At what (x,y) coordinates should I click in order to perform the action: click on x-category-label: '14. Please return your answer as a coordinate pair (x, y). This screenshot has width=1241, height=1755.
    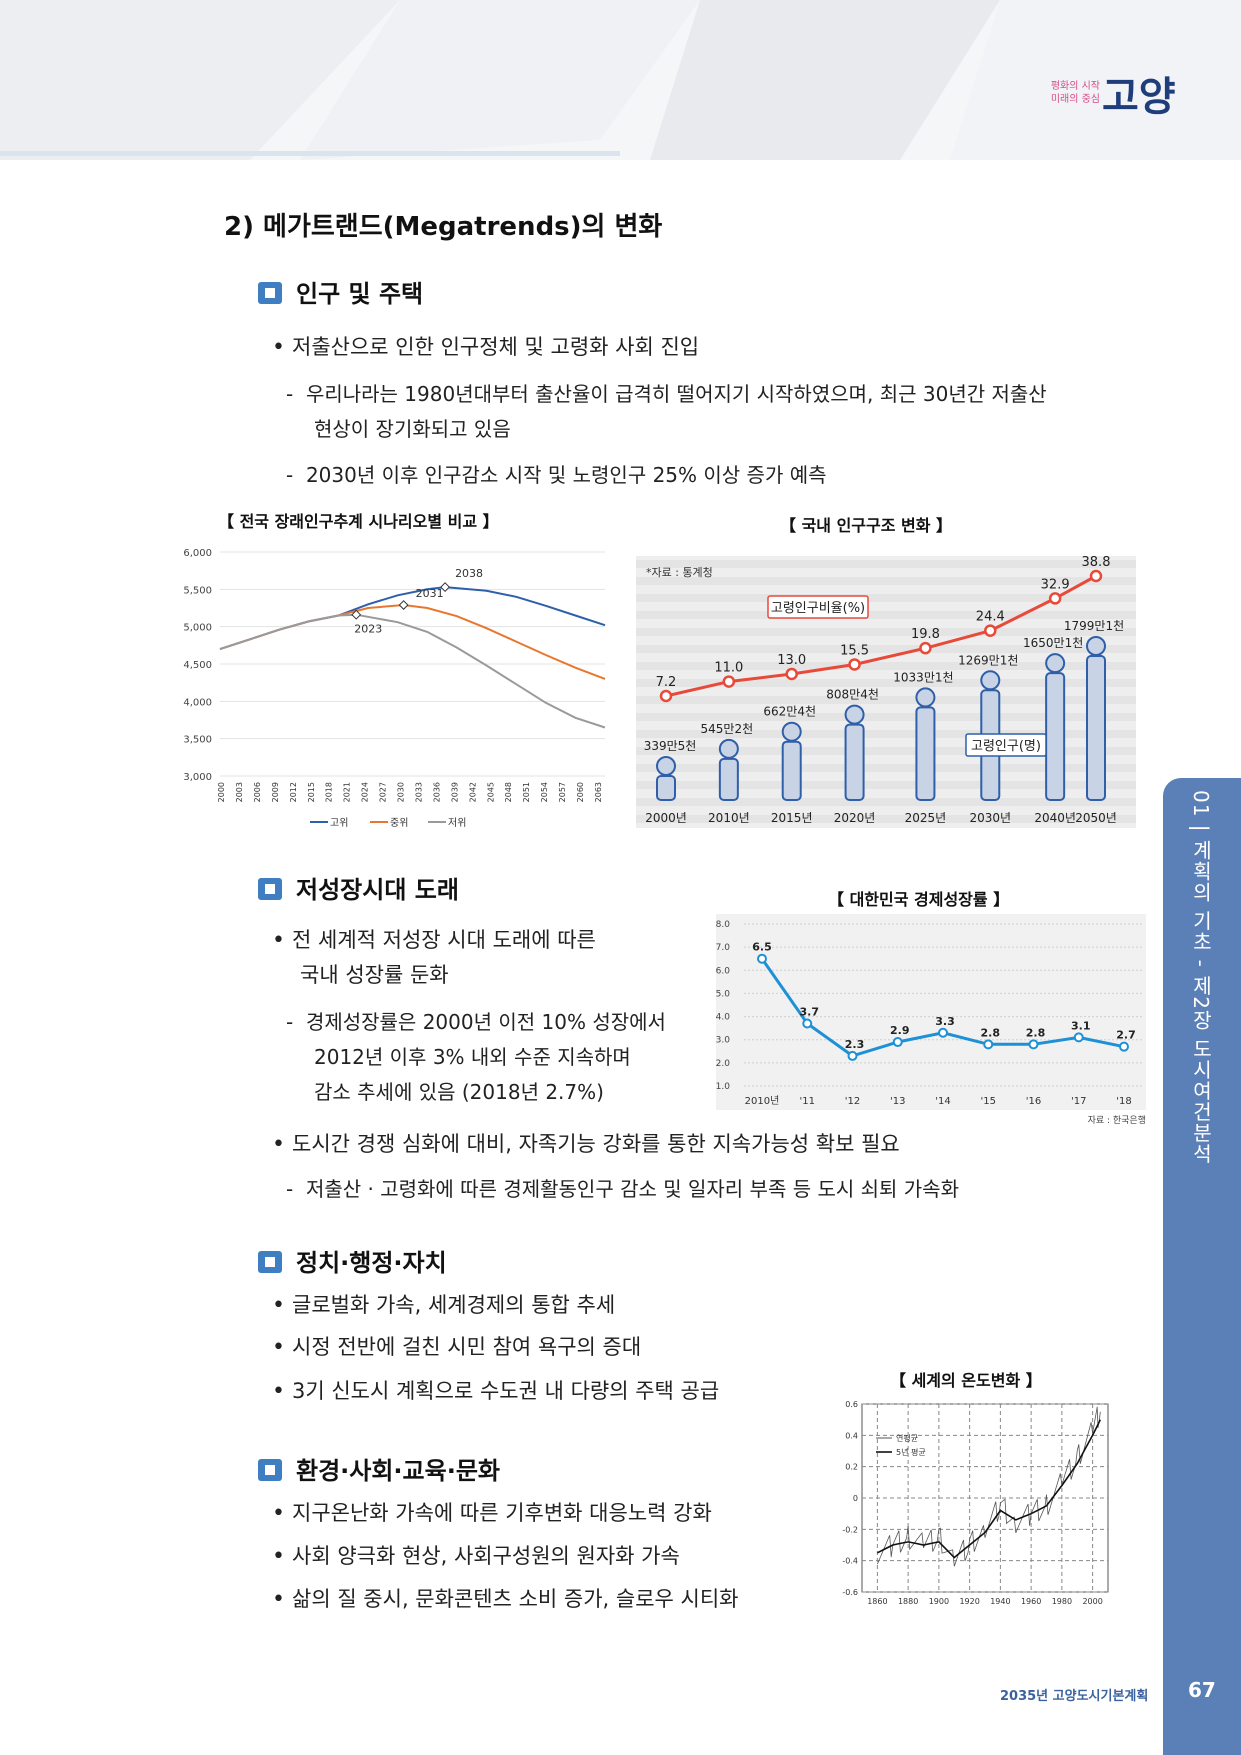
    Looking at the image, I should click on (942, 1101).